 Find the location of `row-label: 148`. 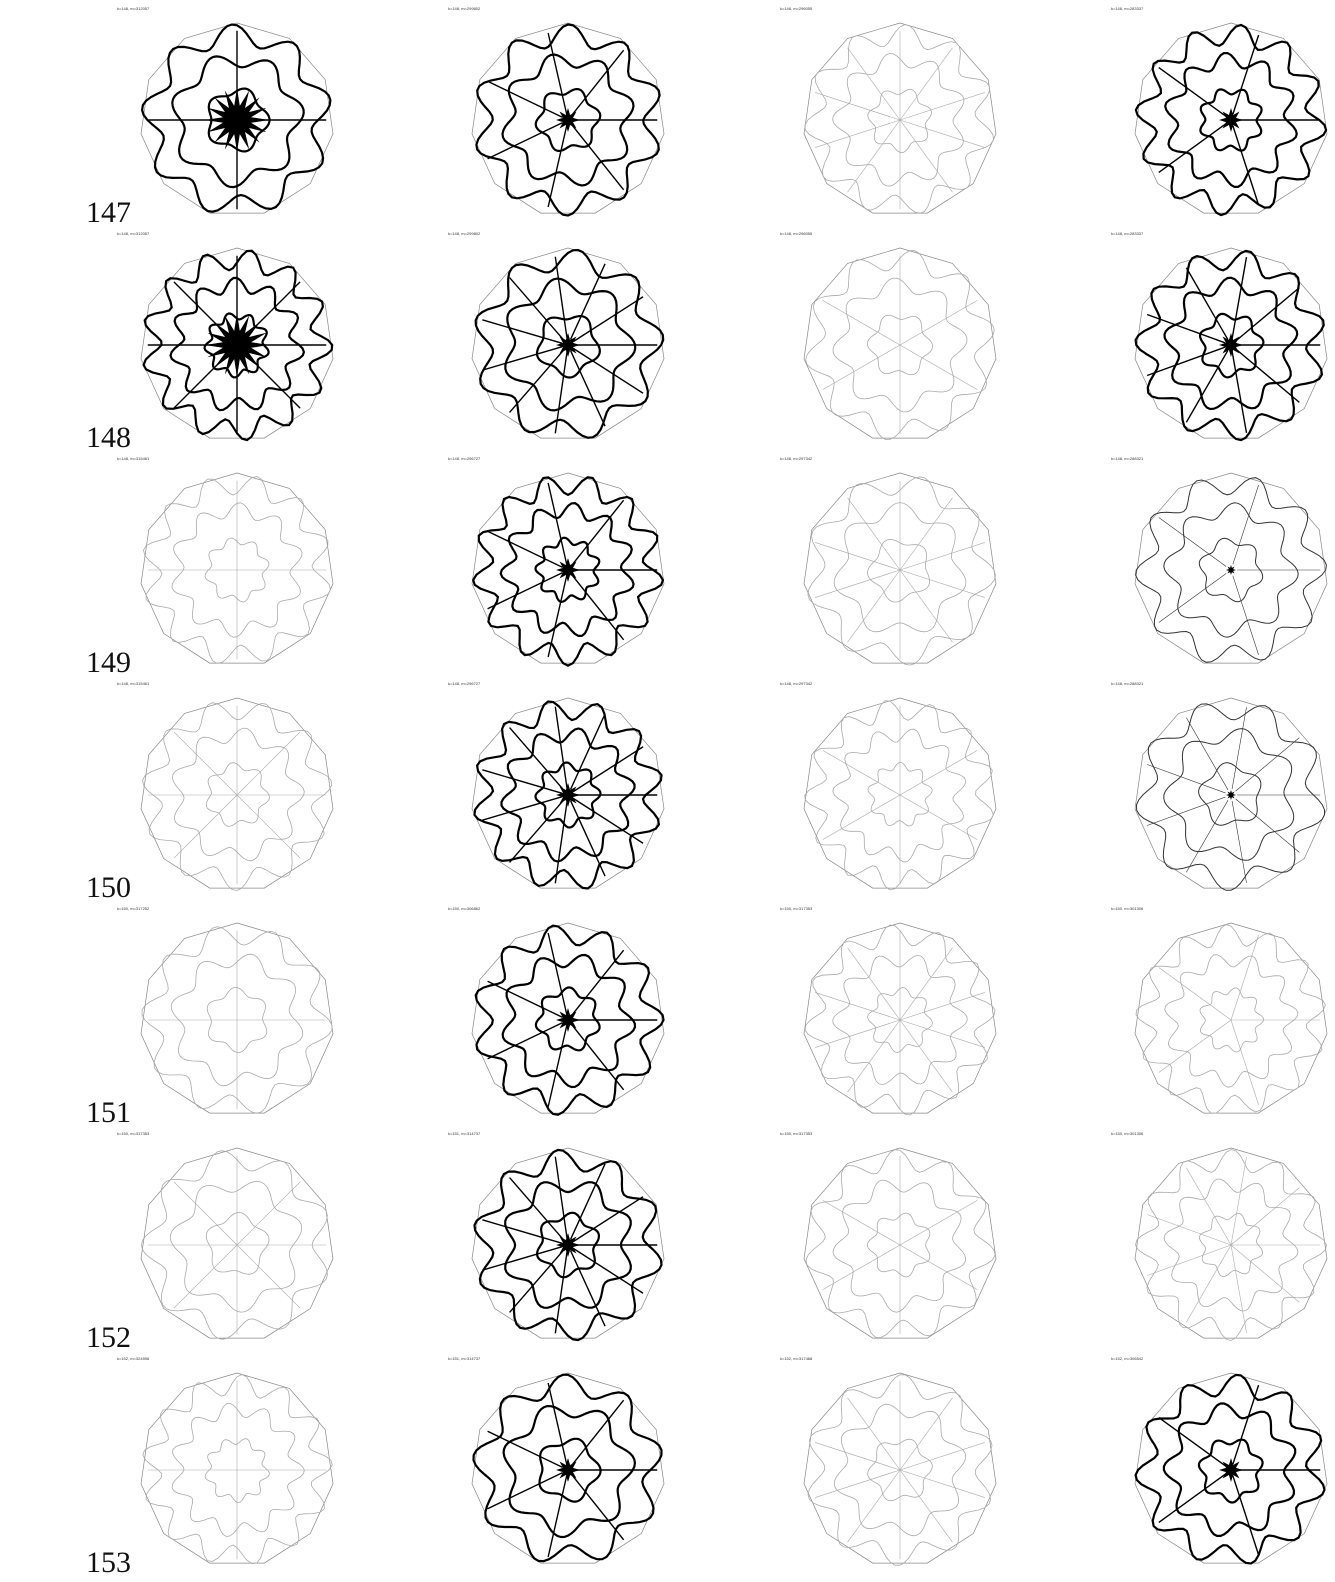

row-label: 148 is located at coordinates (108, 437).